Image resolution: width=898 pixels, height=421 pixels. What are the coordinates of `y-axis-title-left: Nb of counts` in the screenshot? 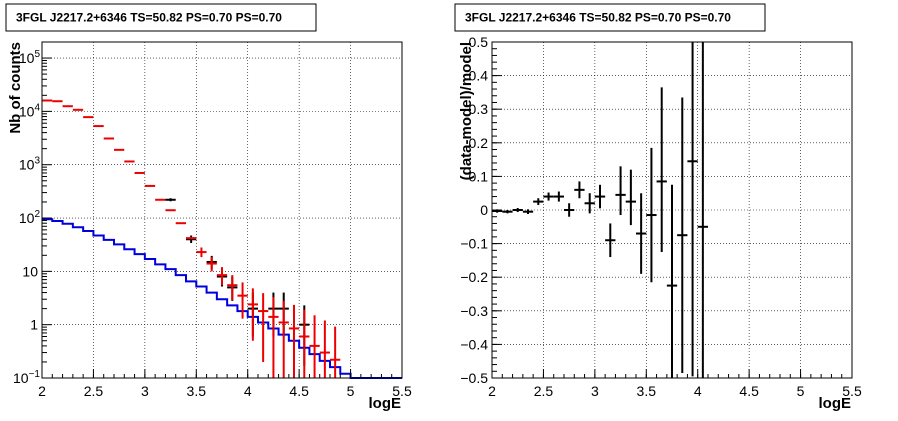 It's located at (15, 88).